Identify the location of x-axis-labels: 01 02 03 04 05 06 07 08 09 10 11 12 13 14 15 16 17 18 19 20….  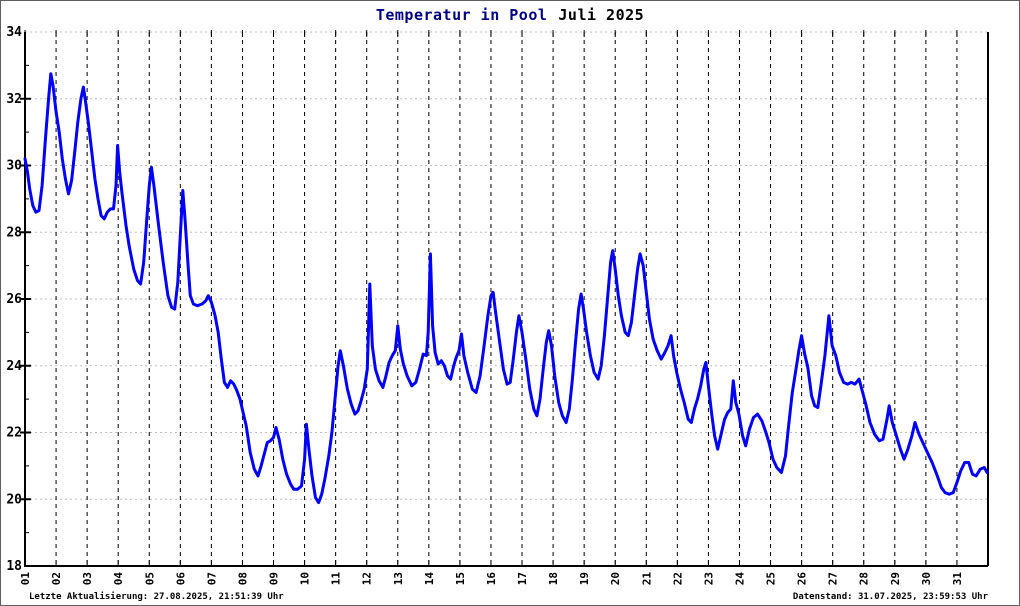
(491, 579).